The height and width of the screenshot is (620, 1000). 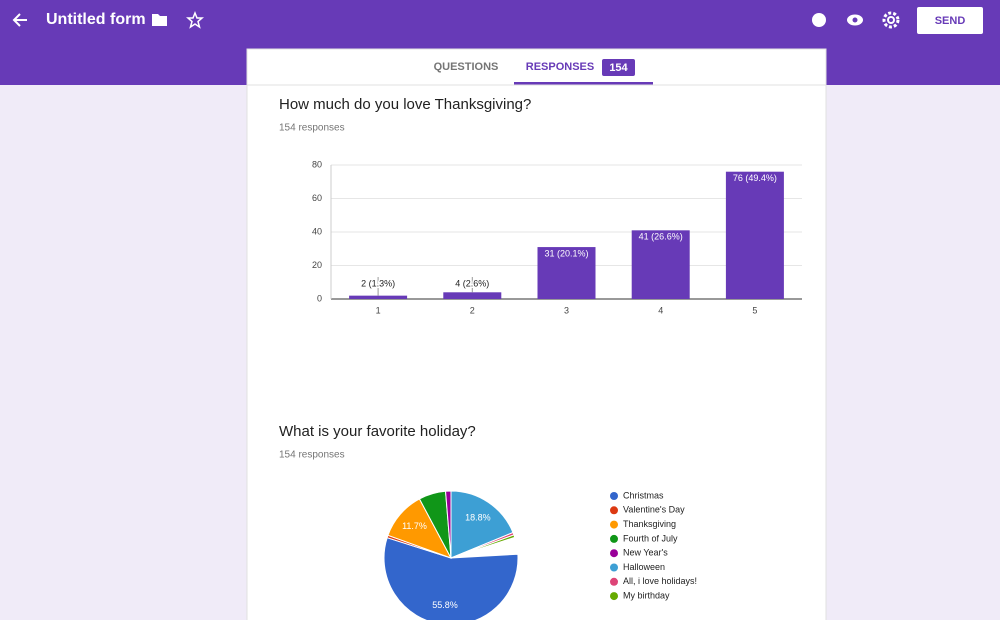 I want to click on x-tick-label: 3, so click(x=566, y=310).